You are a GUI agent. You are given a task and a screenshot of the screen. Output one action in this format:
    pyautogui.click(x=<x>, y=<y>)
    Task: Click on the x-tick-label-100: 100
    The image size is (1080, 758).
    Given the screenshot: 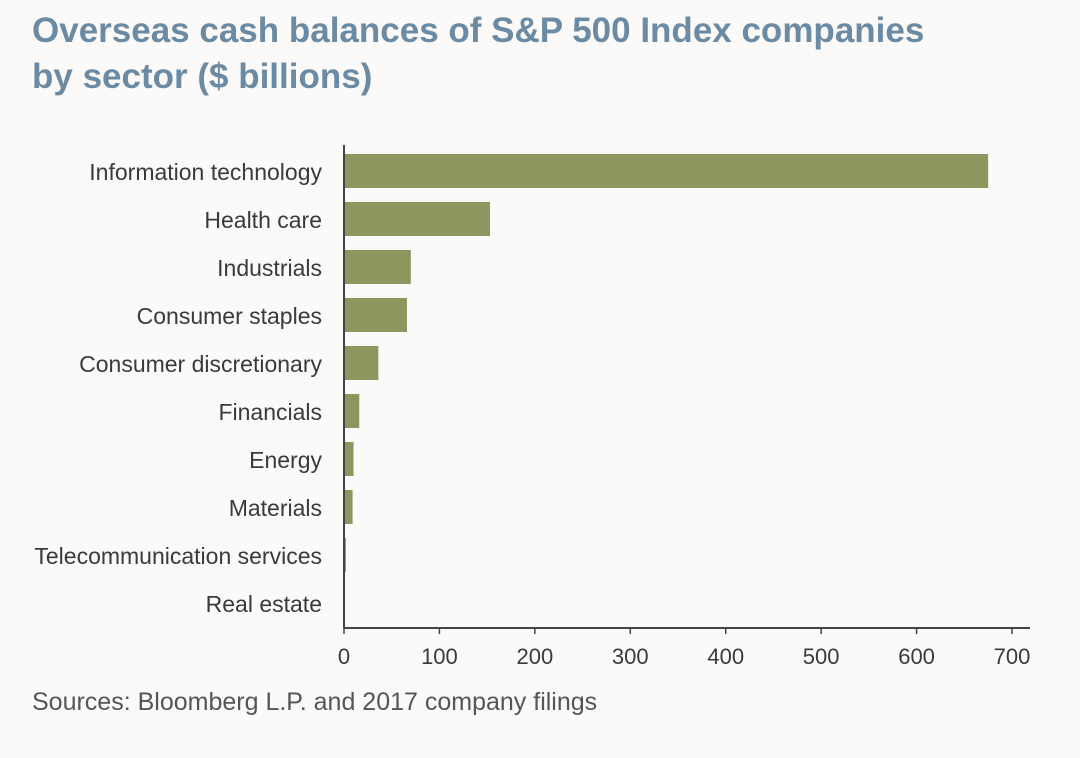 What is the action you would take?
    pyautogui.click(x=439, y=656)
    